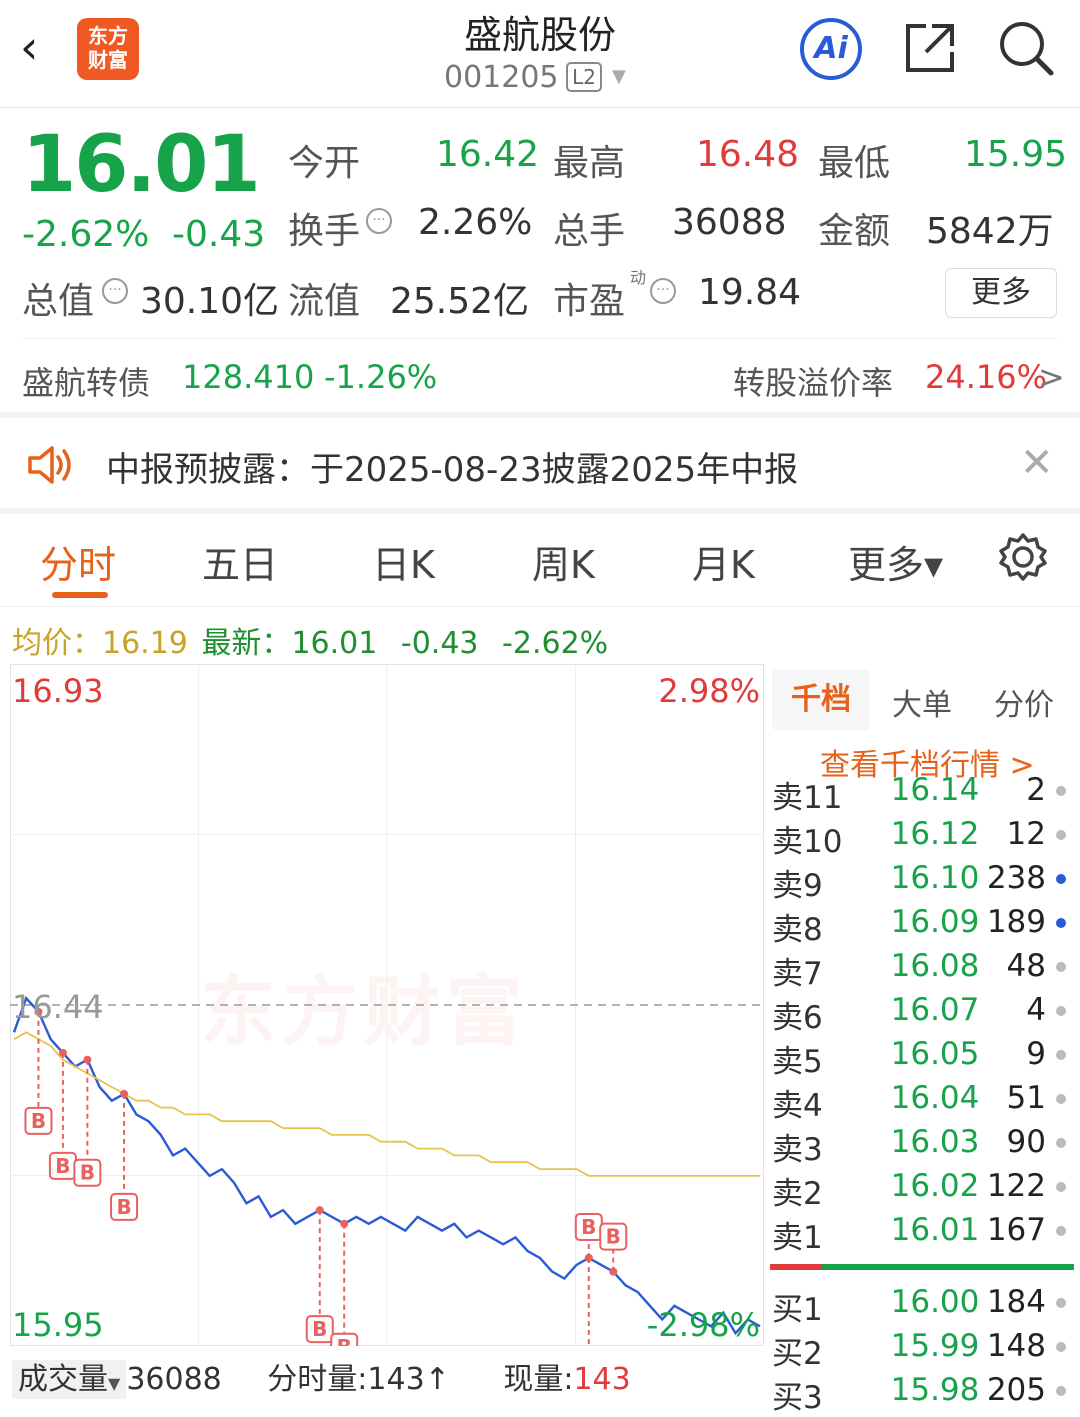 The width and height of the screenshot is (1080, 1417). Describe the element at coordinates (403, 565) in the screenshot. I see `tab-daily-k: 日K` at that location.